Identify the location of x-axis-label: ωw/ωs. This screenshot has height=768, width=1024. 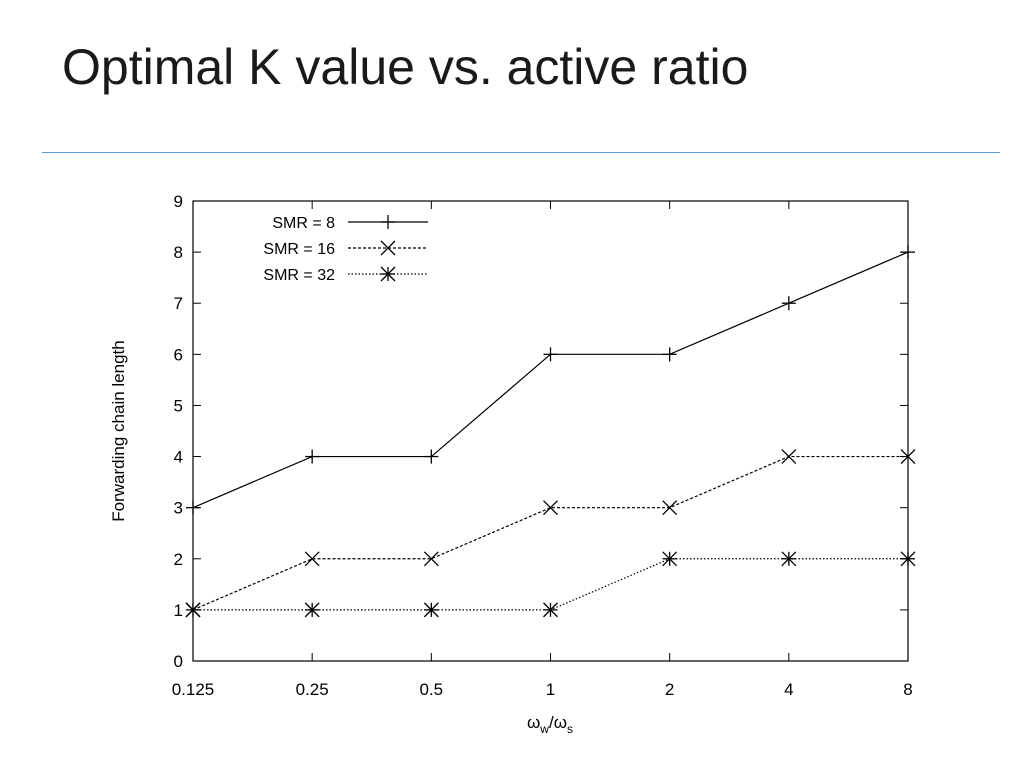
(550, 724).